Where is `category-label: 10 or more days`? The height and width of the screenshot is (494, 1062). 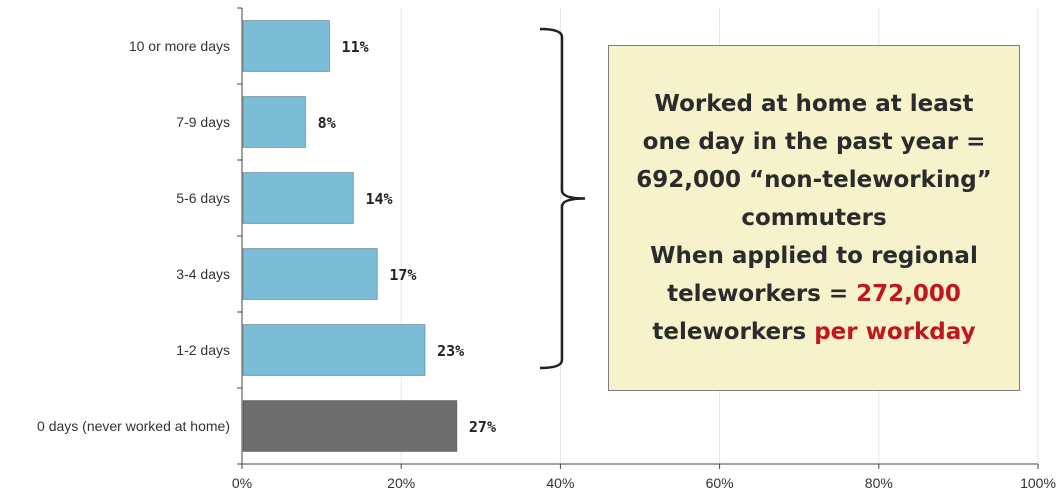
category-label: 10 or more days is located at coordinates (179, 46).